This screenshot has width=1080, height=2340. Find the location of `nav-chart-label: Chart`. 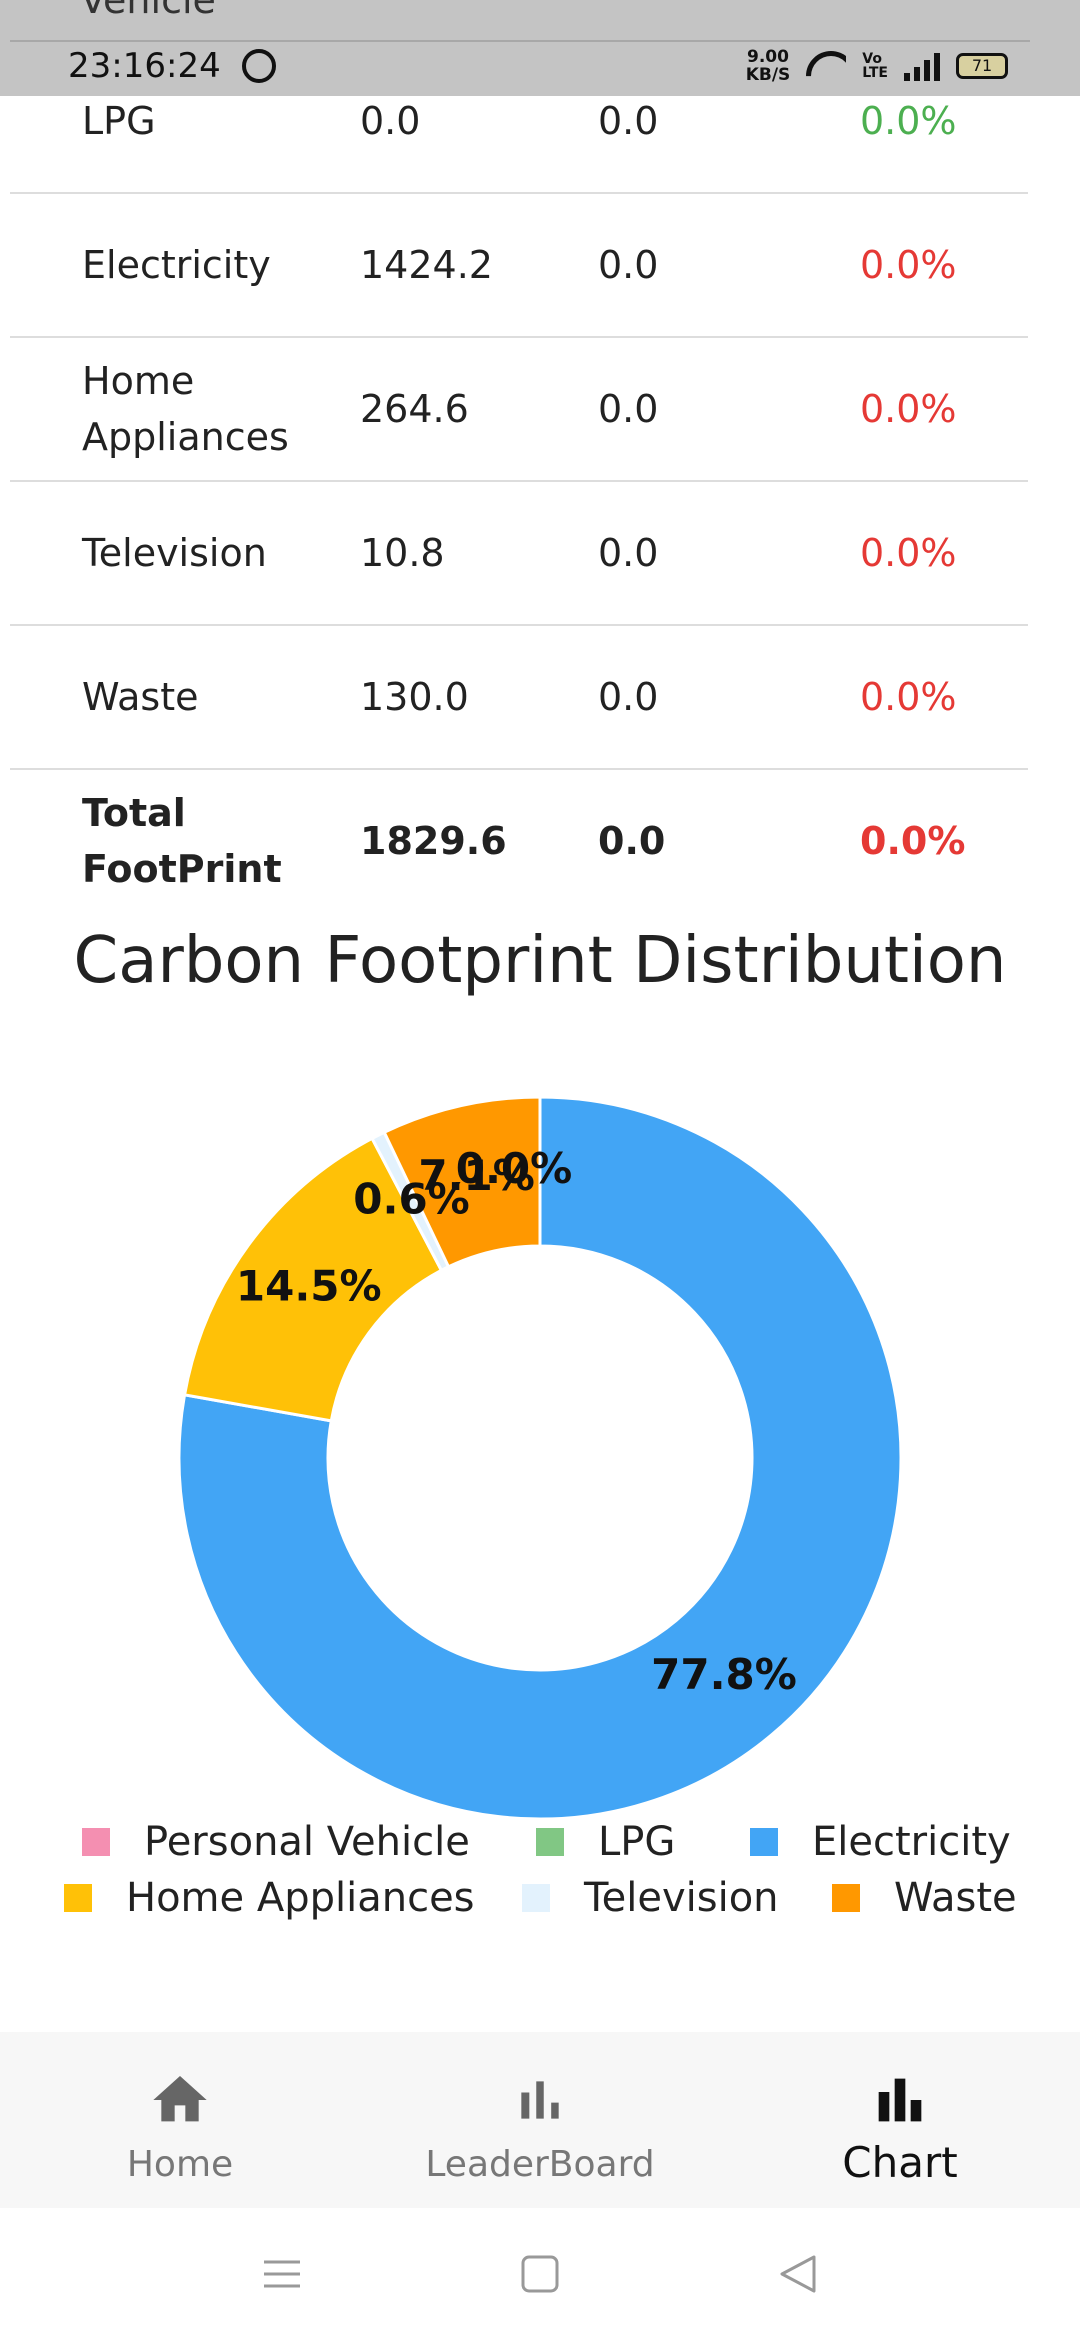

nav-chart-label: Chart is located at coordinates (900, 2162).